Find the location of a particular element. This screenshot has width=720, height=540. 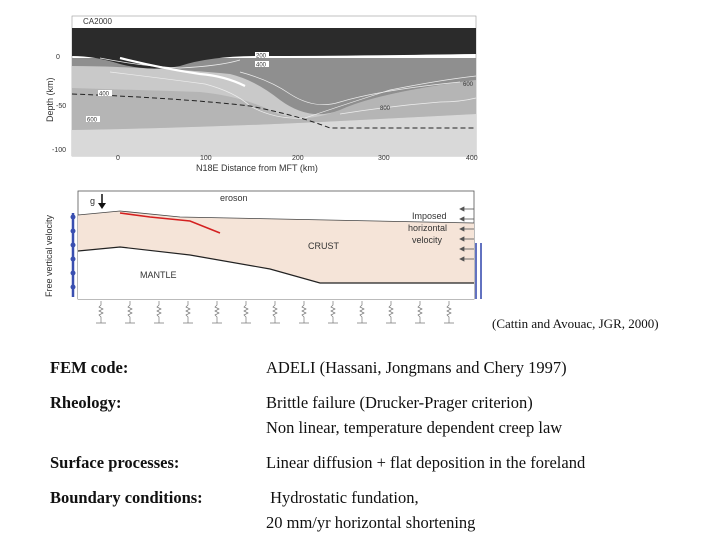

upper-contour-band is located at coordinates (274, 86).